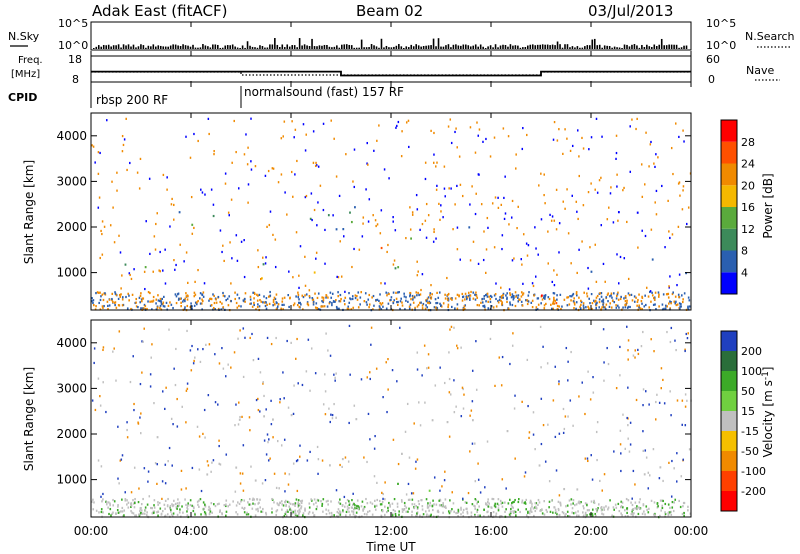 The image size is (800, 554). What do you see at coordinates (729, 461) in the screenshot?
I see `velocity-colorbar-swatch` at bounding box center [729, 461].